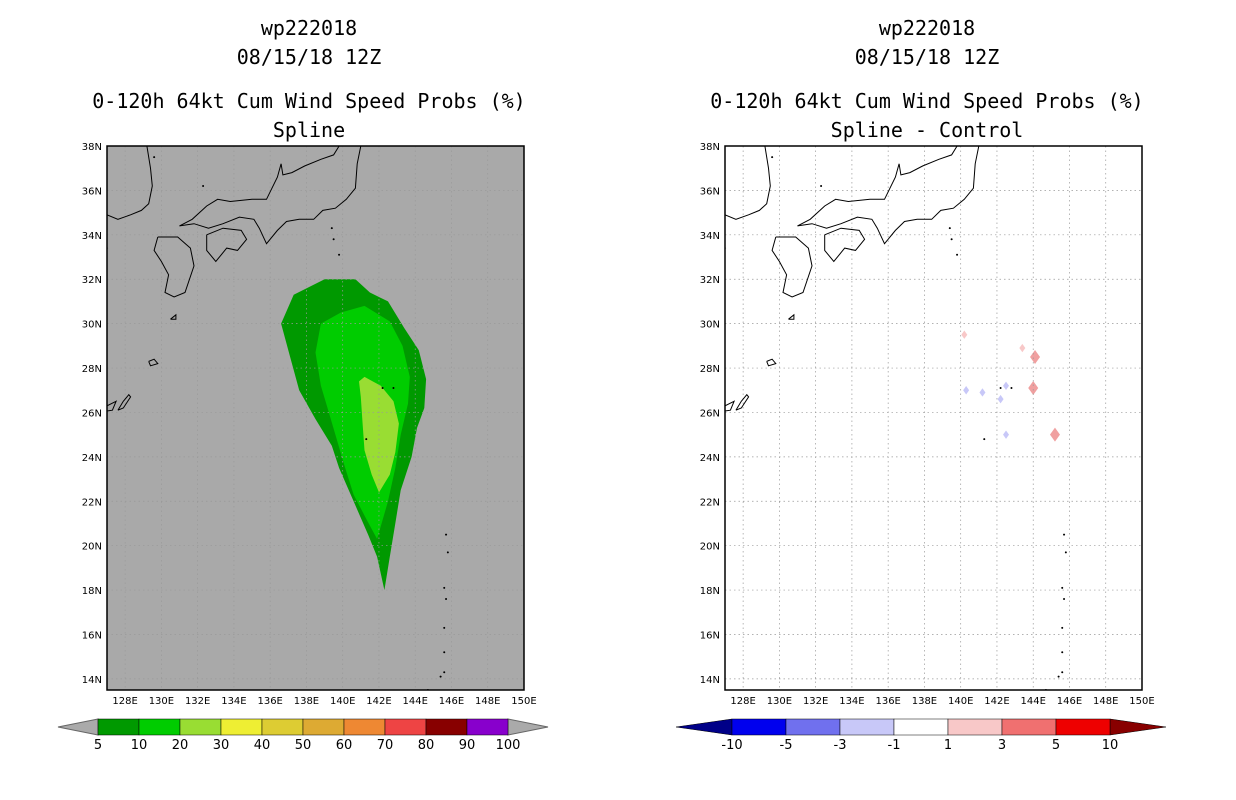  What do you see at coordinates (344, 745) in the screenshot?
I see `colorbar-label: 60` at bounding box center [344, 745].